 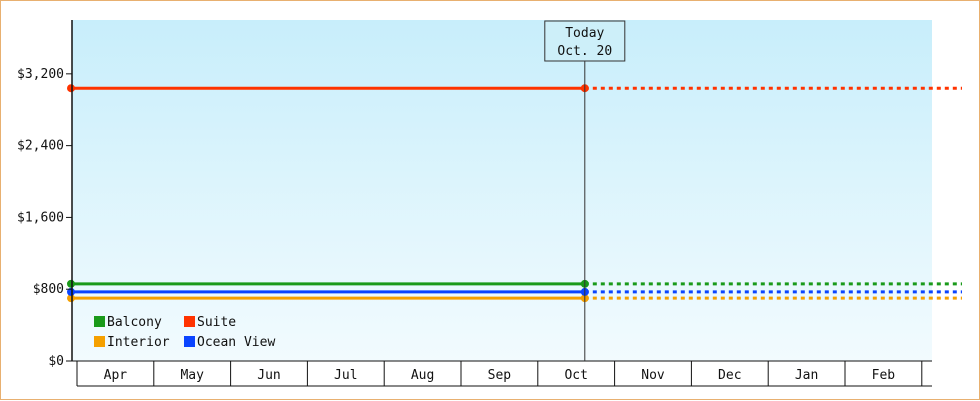 I want to click on x-tick-label: Feb, so click(x=884, y=375).